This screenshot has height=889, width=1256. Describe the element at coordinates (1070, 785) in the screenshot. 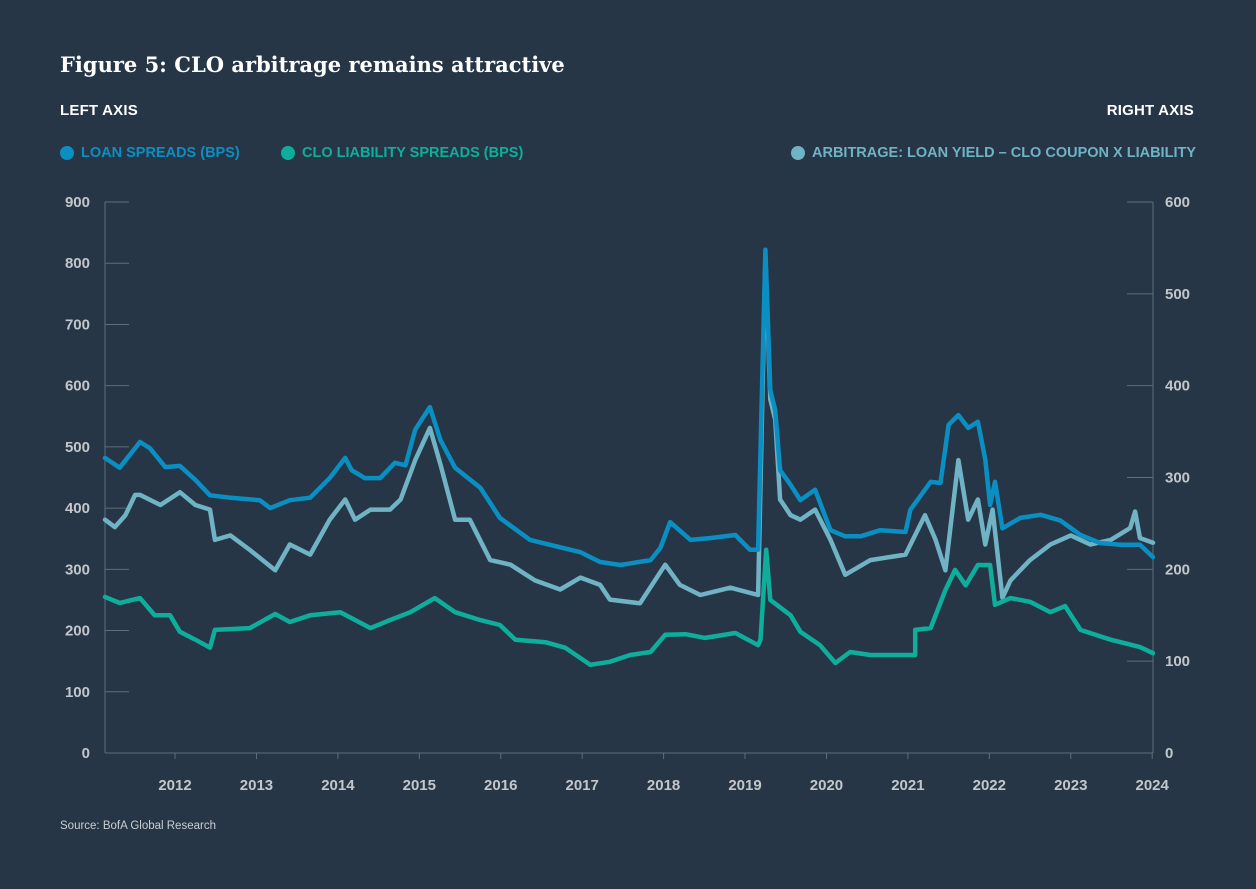

I see `x-tick-label: 2023` at that location.